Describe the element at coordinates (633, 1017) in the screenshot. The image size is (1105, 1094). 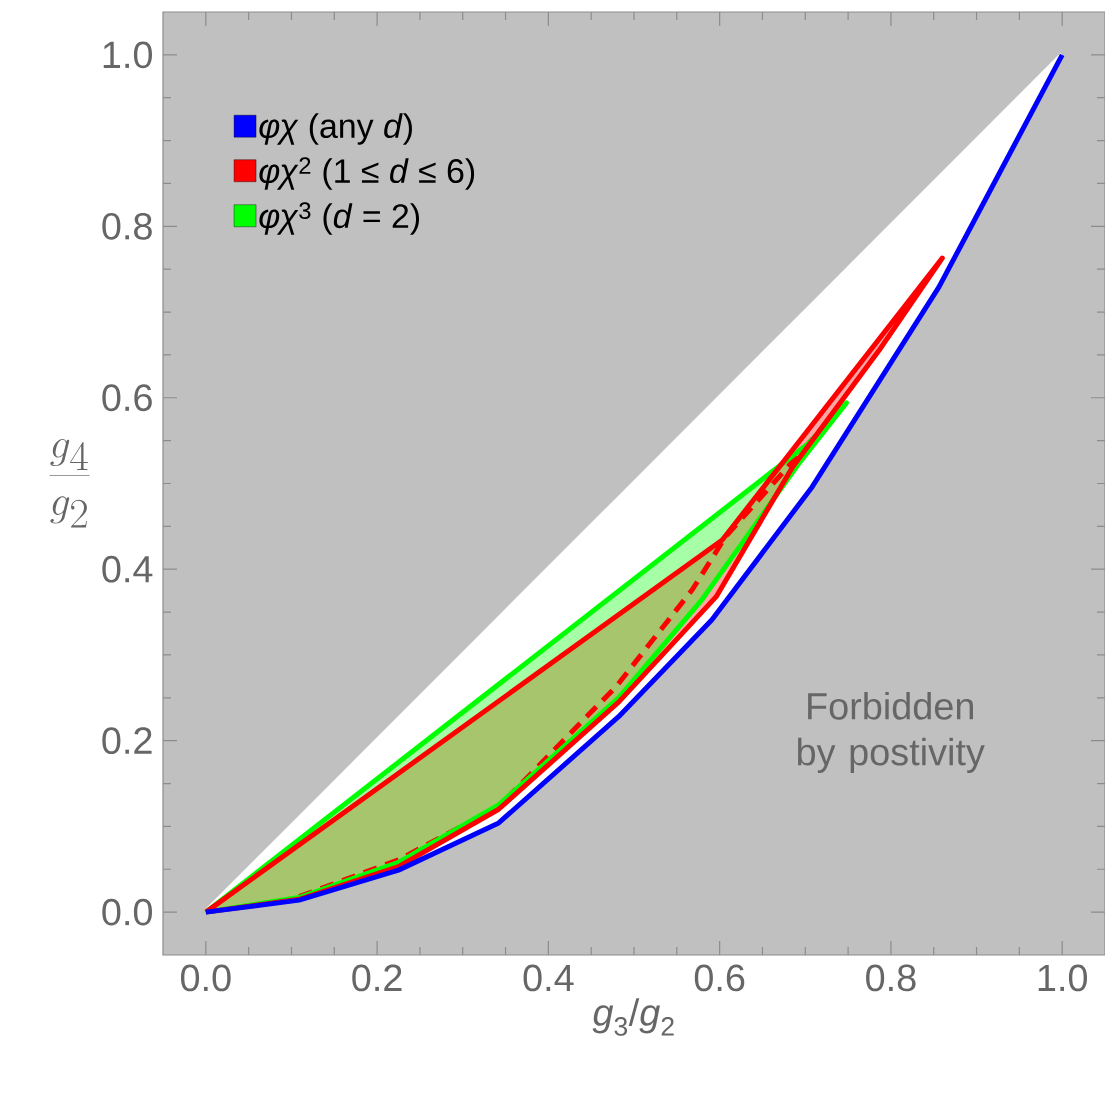
I see `x-axis-title: g$_{3}$/g$_{2}$` at that location.